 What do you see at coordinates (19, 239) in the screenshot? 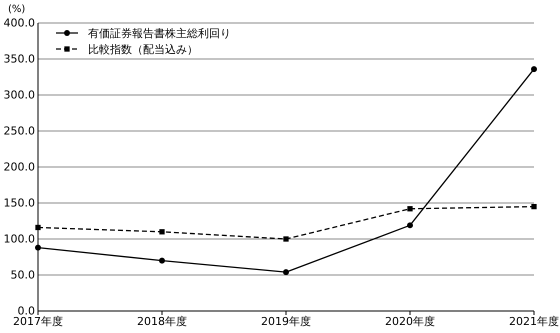
I see `y-tick-label: 100.0` at bounding box center [19, 239].